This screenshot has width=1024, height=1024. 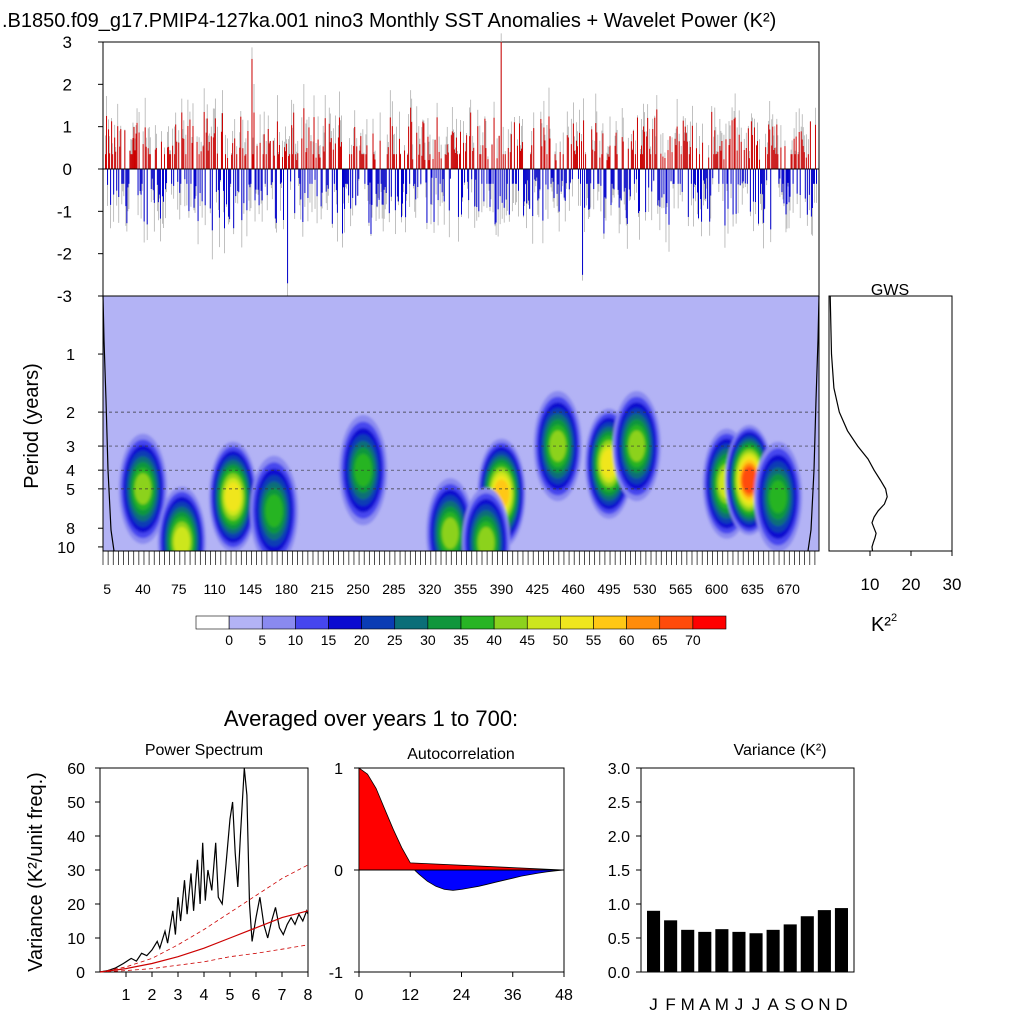 I want to click on wavelet-reference-lines, so click(x=461, y=450).